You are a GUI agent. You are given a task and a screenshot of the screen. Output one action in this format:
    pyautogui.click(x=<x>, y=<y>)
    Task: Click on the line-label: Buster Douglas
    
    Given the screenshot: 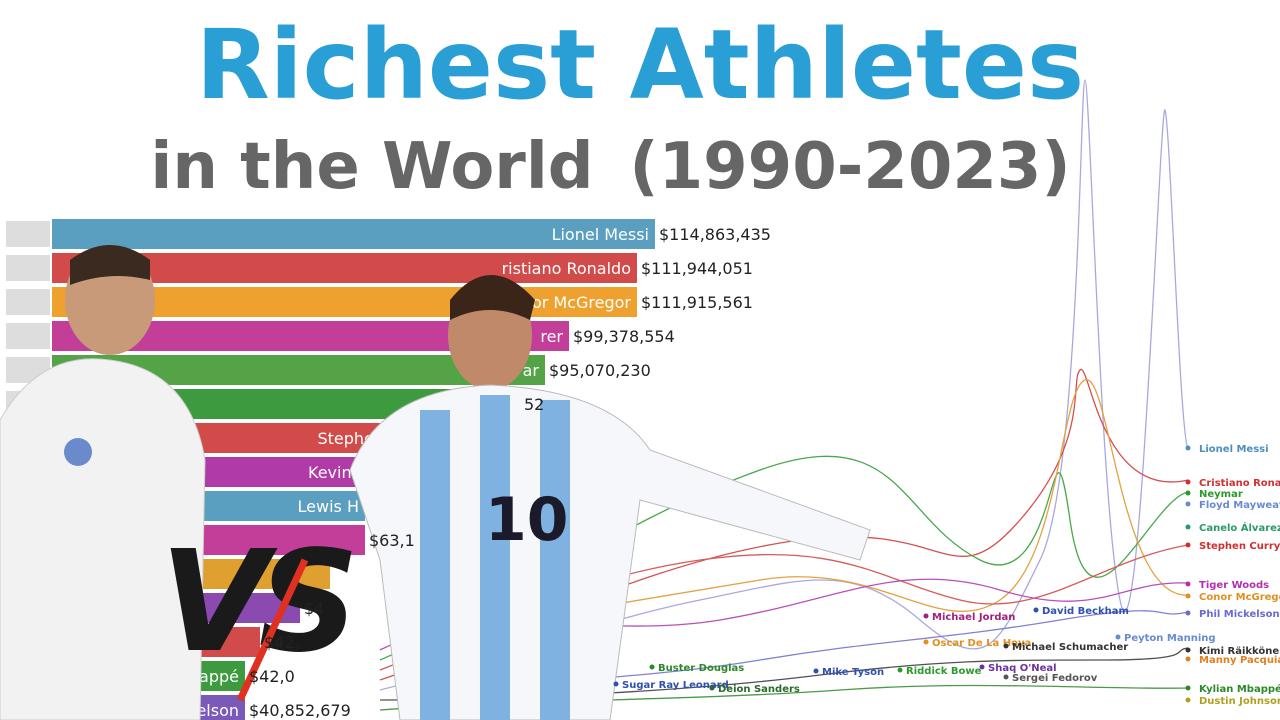 What is the action you would take?
    pyautogui.click(x=701, y=668)
    